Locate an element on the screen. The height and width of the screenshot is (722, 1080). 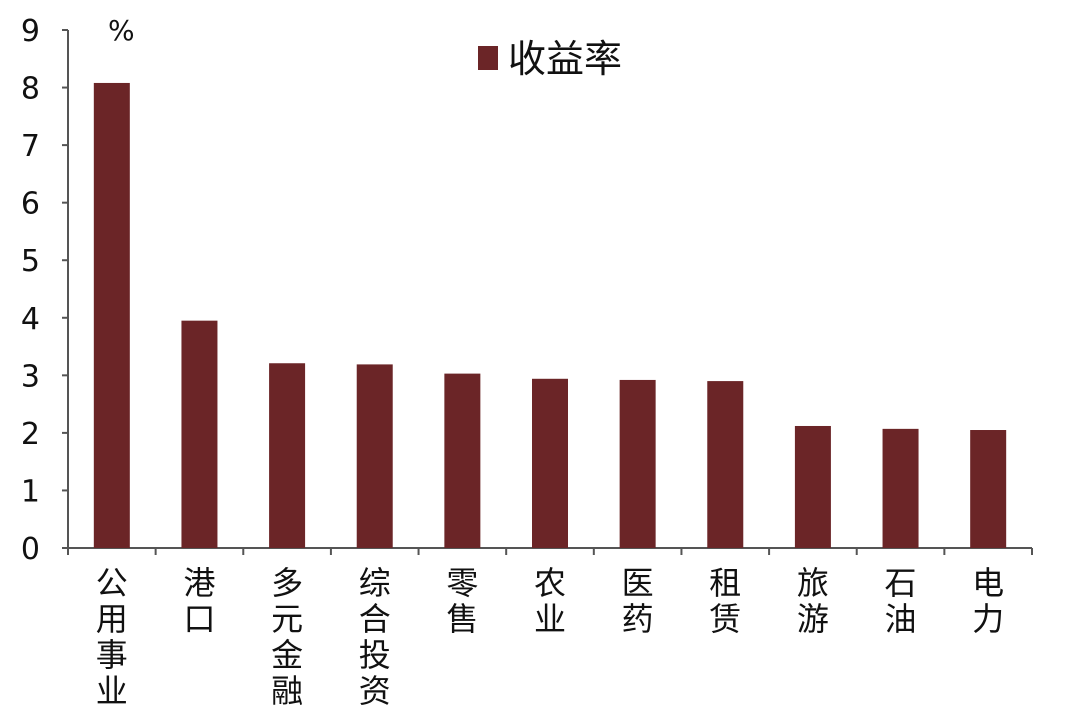
y-tick-label: 7 is located at coordinates (30, 146).